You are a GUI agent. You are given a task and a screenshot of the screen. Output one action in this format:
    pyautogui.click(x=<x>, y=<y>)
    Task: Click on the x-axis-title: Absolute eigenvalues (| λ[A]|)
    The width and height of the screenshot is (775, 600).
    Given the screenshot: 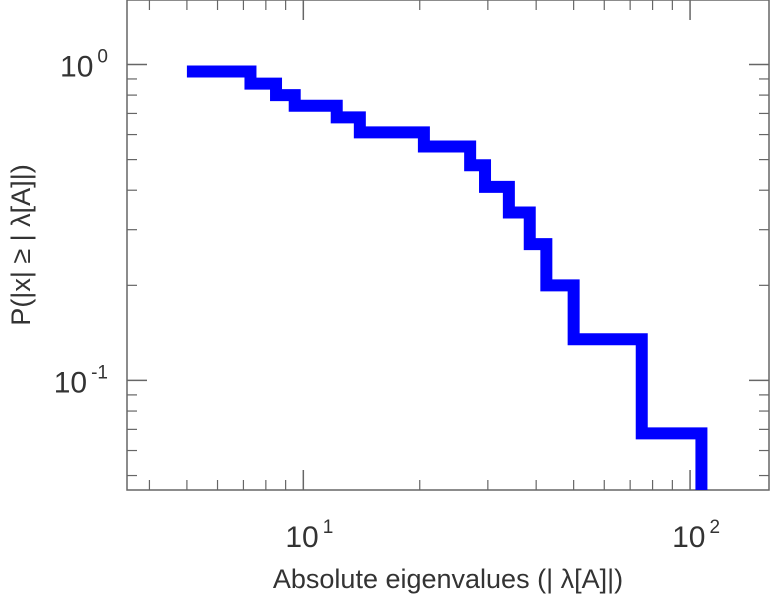 What is the action you would take?
    pyautogui.click(x=448, y=579)
    